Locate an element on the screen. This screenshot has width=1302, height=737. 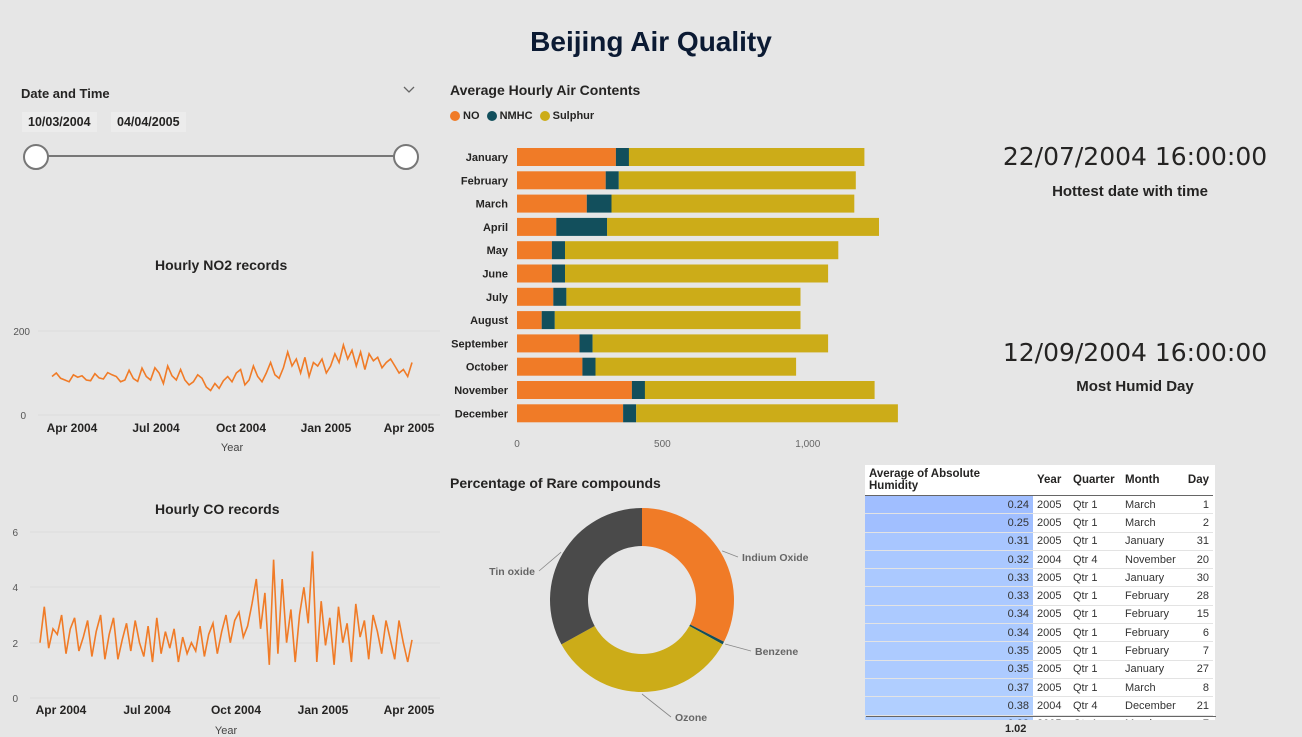
table-row: 0.34 2005 Qtr 1 February 6 is located at coordinates (1039, 633).